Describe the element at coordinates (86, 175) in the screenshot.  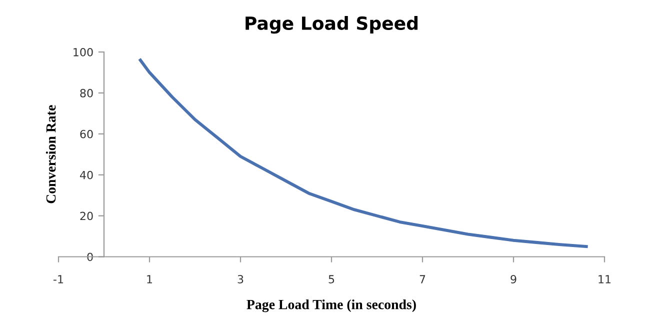
I see `y-tick-label: 40` at that location.